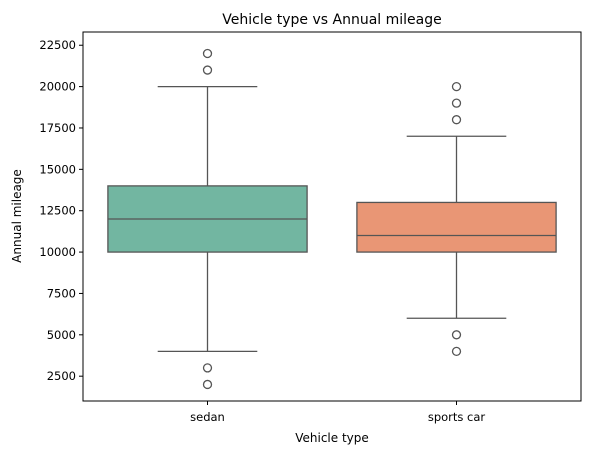 This screenshot has width=589, height=455. I want to click on x-tick-label: sedan, so click(207, 417).